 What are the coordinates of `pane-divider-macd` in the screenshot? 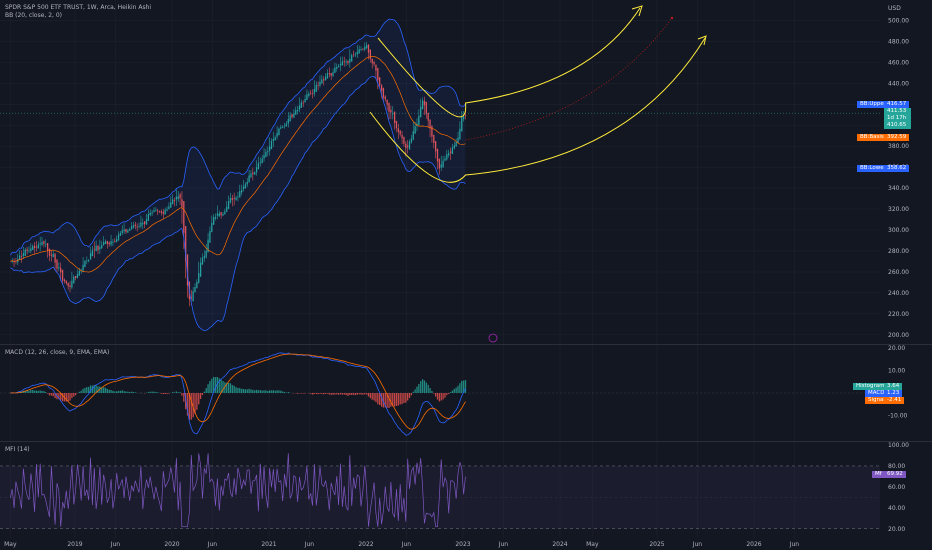 It's located at (466, 344).